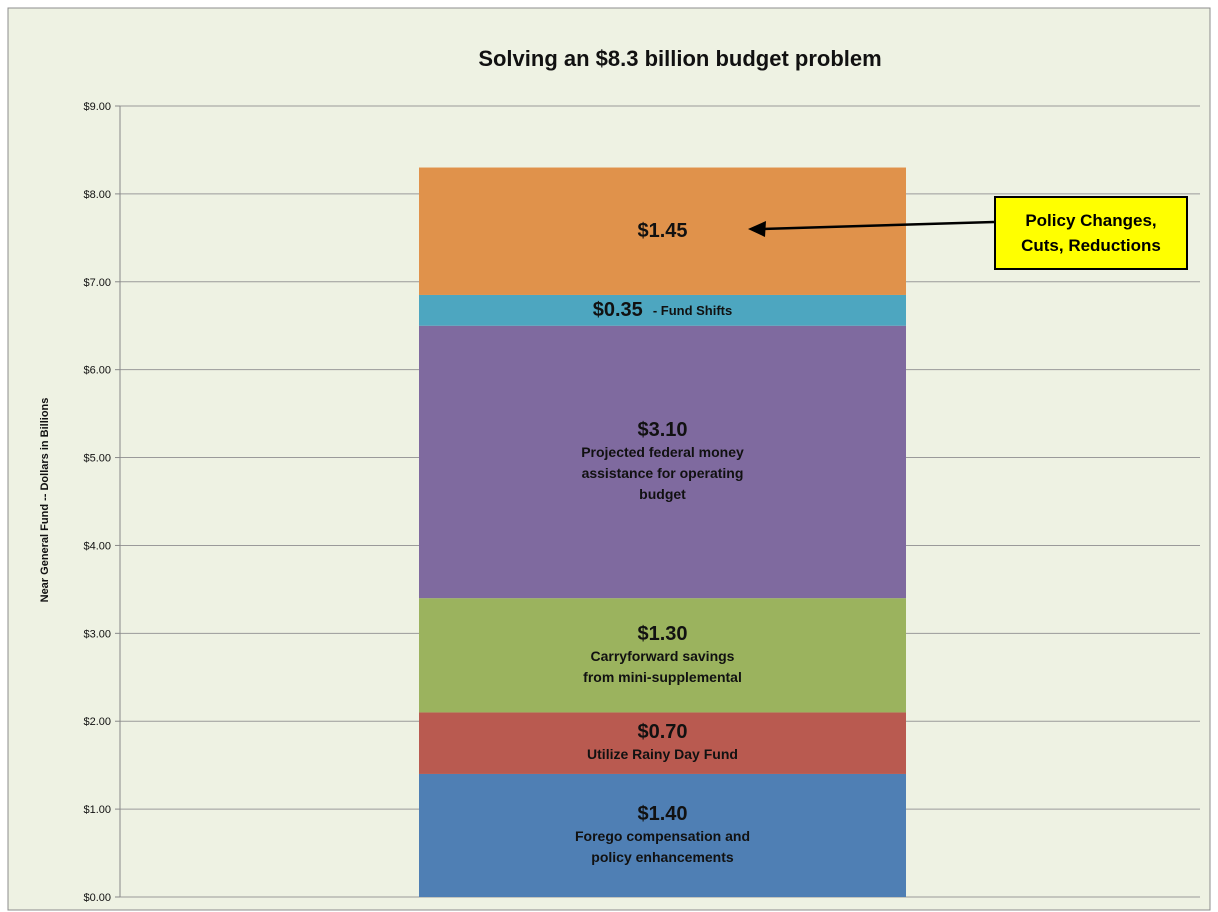 The image size is (1218, 912). I want to click on segment-description: - Fund Shifts, so click(692, 310).